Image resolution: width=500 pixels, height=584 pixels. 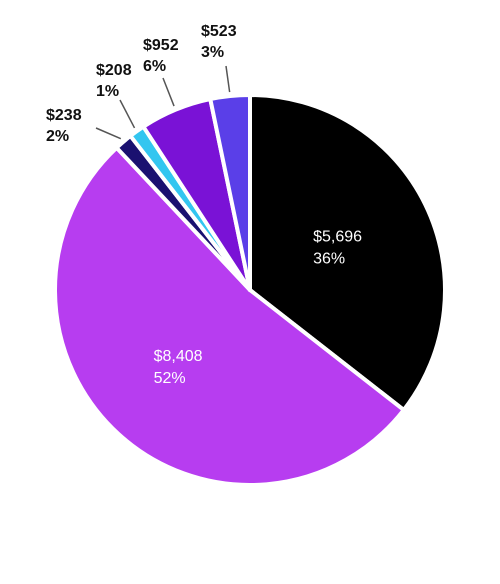 What do you see at coordinates (337, 237) in the screenshot?
I see `slice-value-label-0: $5,696` at bounding box center [337, 237].